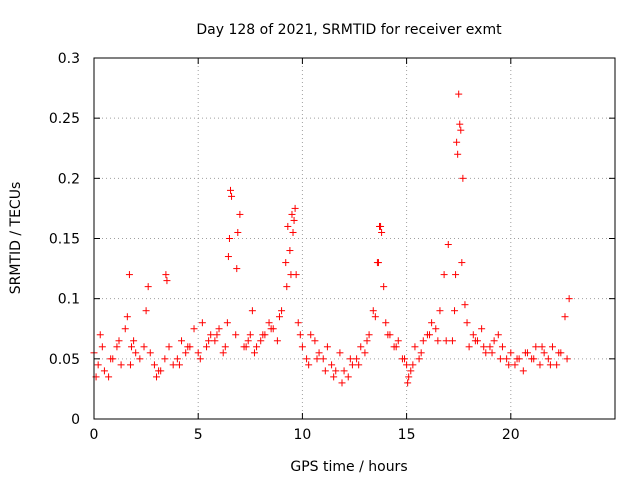  Describe the element at coordinates (64, 360) in the screenshot. I see `y-tick-label: 0.05` at that location.